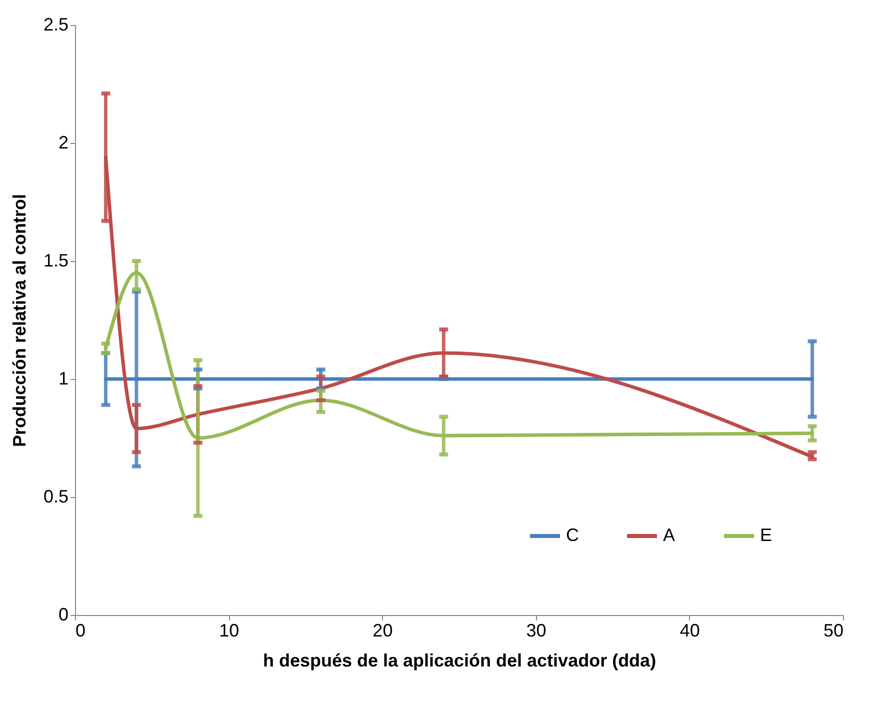  Describe the element at coordinates (63, 614) in the screenshot. I see `y-tick-label: 0` at that location.